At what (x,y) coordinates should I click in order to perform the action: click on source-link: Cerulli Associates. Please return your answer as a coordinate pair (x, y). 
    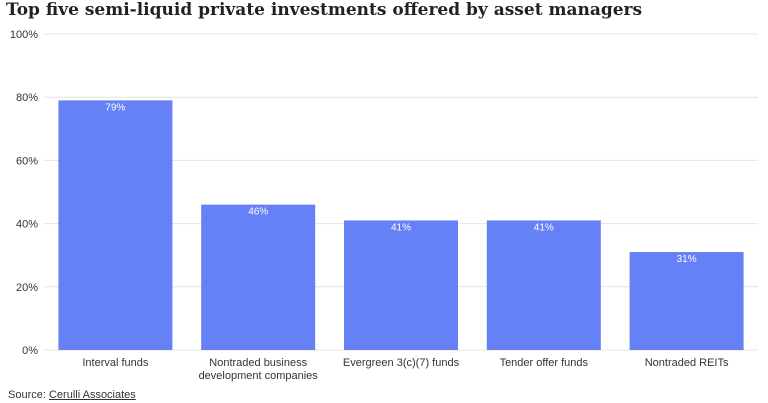
    Looking at the image, I should click on (92, 395).